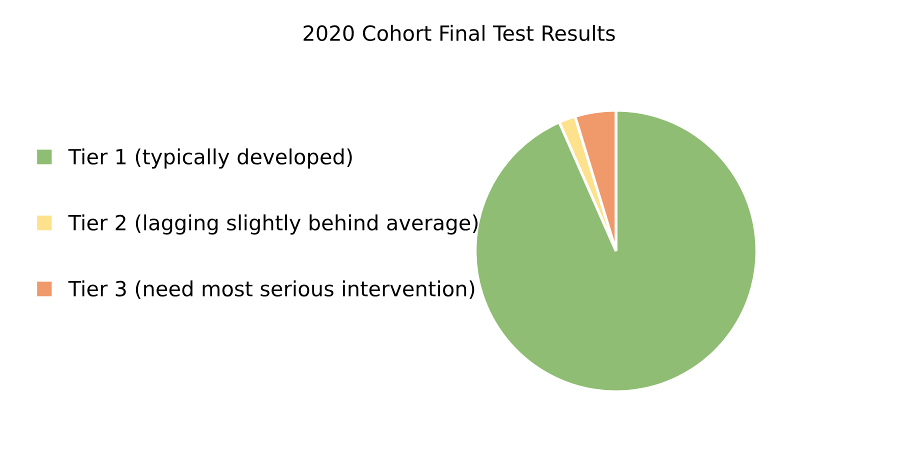 This screenshot has height=449, width=918. I want to click on chart-title: 2020 Cohort Final Test Results, so click(459, 33).